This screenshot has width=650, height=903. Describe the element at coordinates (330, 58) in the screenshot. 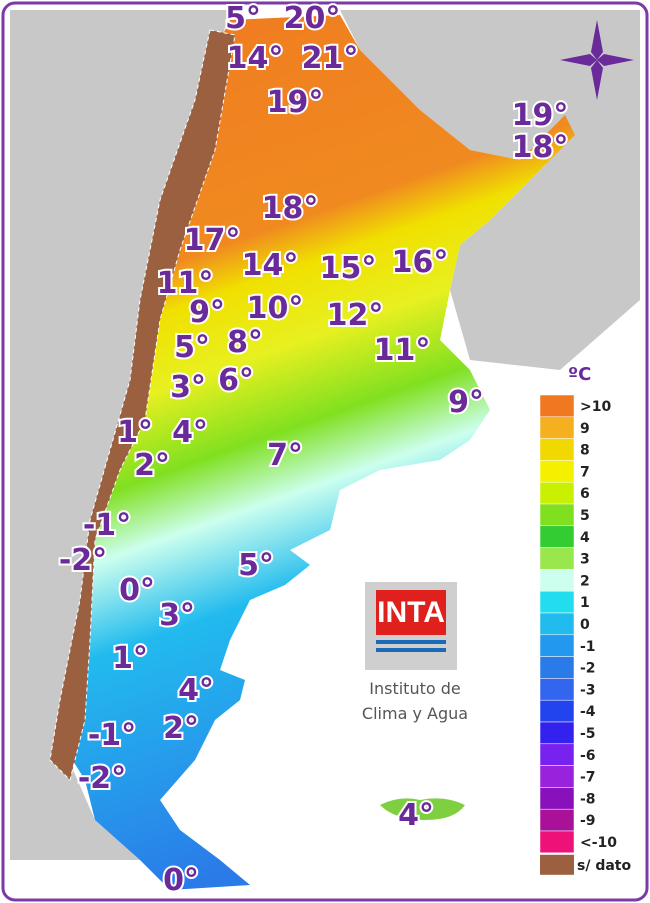

I see `temperature-label: 21°` at that location.